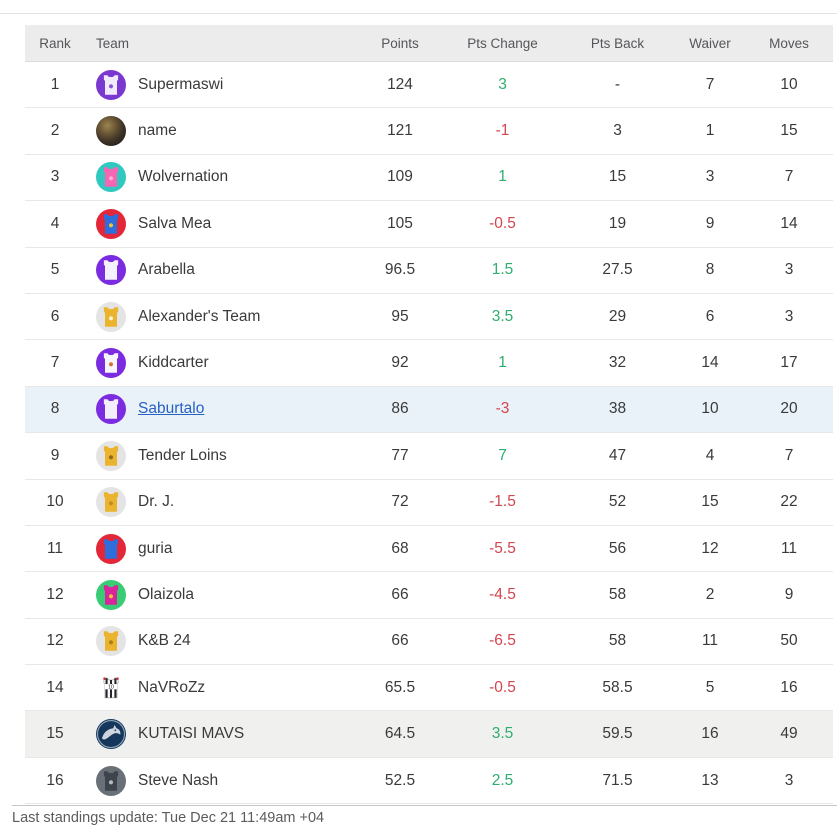  I want to click on column-header-pts-back: Pts Back, so click(617, 43).